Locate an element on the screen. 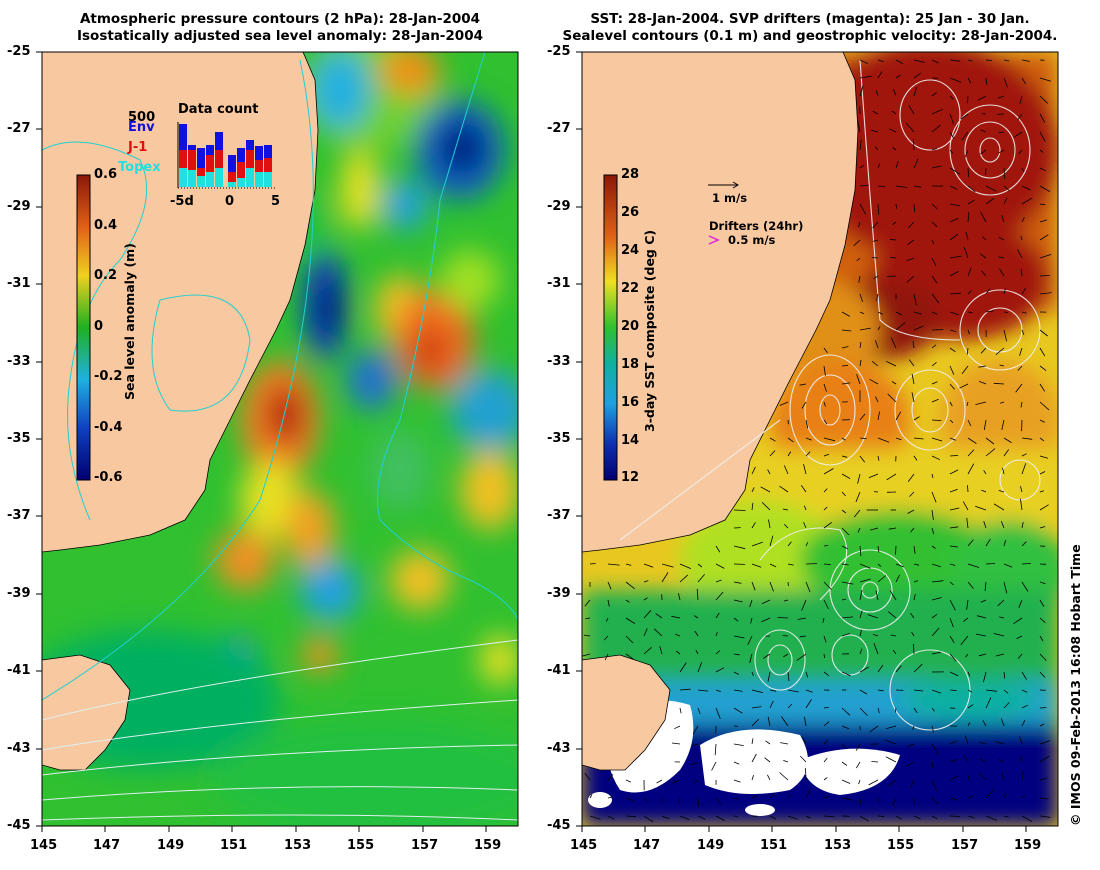  data-count-xtick: 0 is located at coordinates (230, 201).